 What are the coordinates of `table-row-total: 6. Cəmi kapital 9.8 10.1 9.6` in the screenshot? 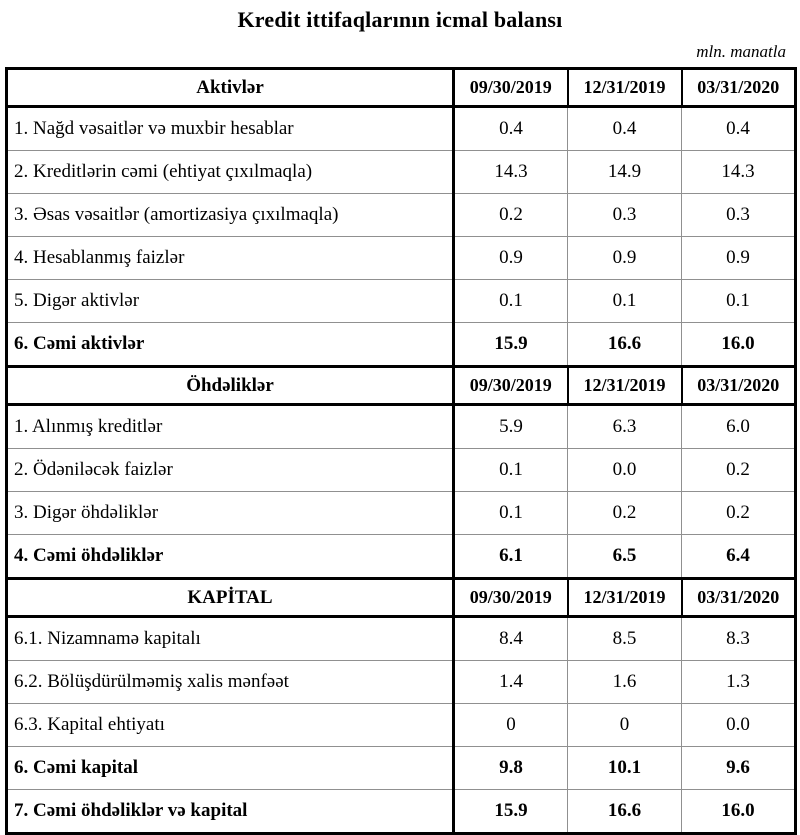 It's located at (401, 768).